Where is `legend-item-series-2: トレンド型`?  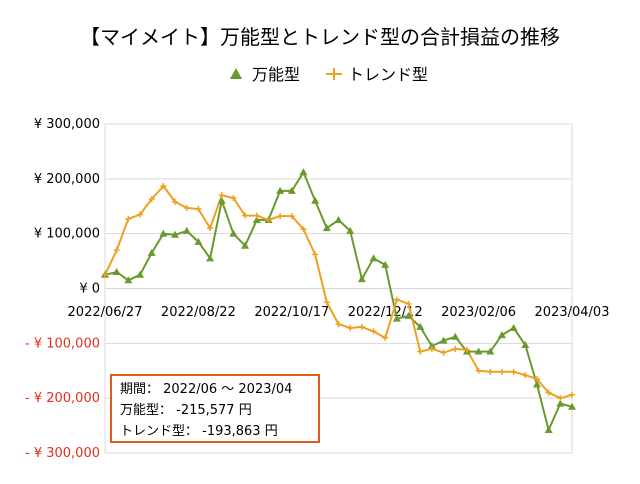
legend-item-series-2: トレンド型 is located at coordinates (377, 74).